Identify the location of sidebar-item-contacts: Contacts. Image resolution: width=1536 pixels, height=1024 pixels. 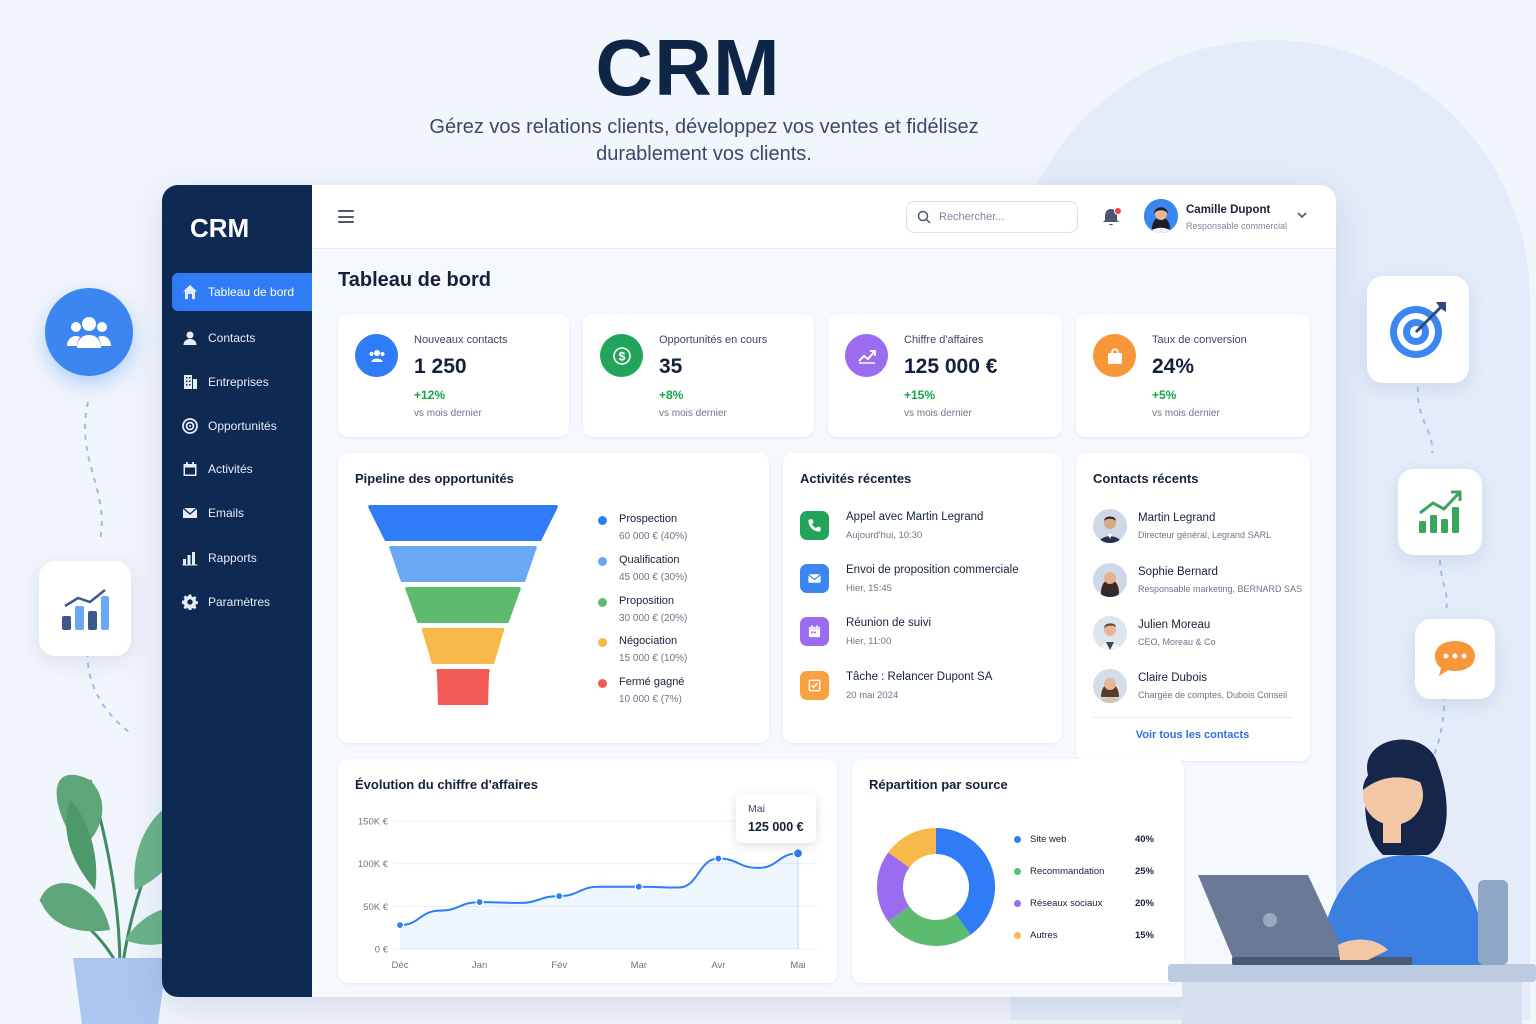
(242, 338).